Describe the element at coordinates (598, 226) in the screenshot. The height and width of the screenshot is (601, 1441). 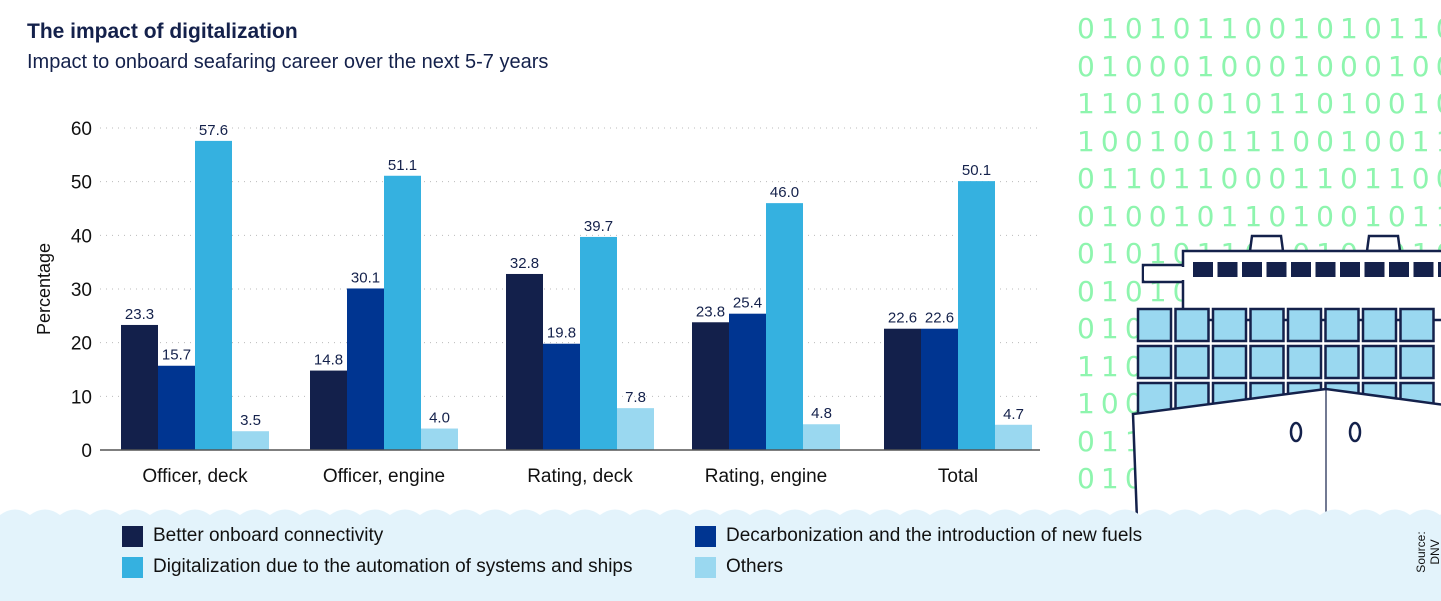
I see `data-label: 39.7` at that location.